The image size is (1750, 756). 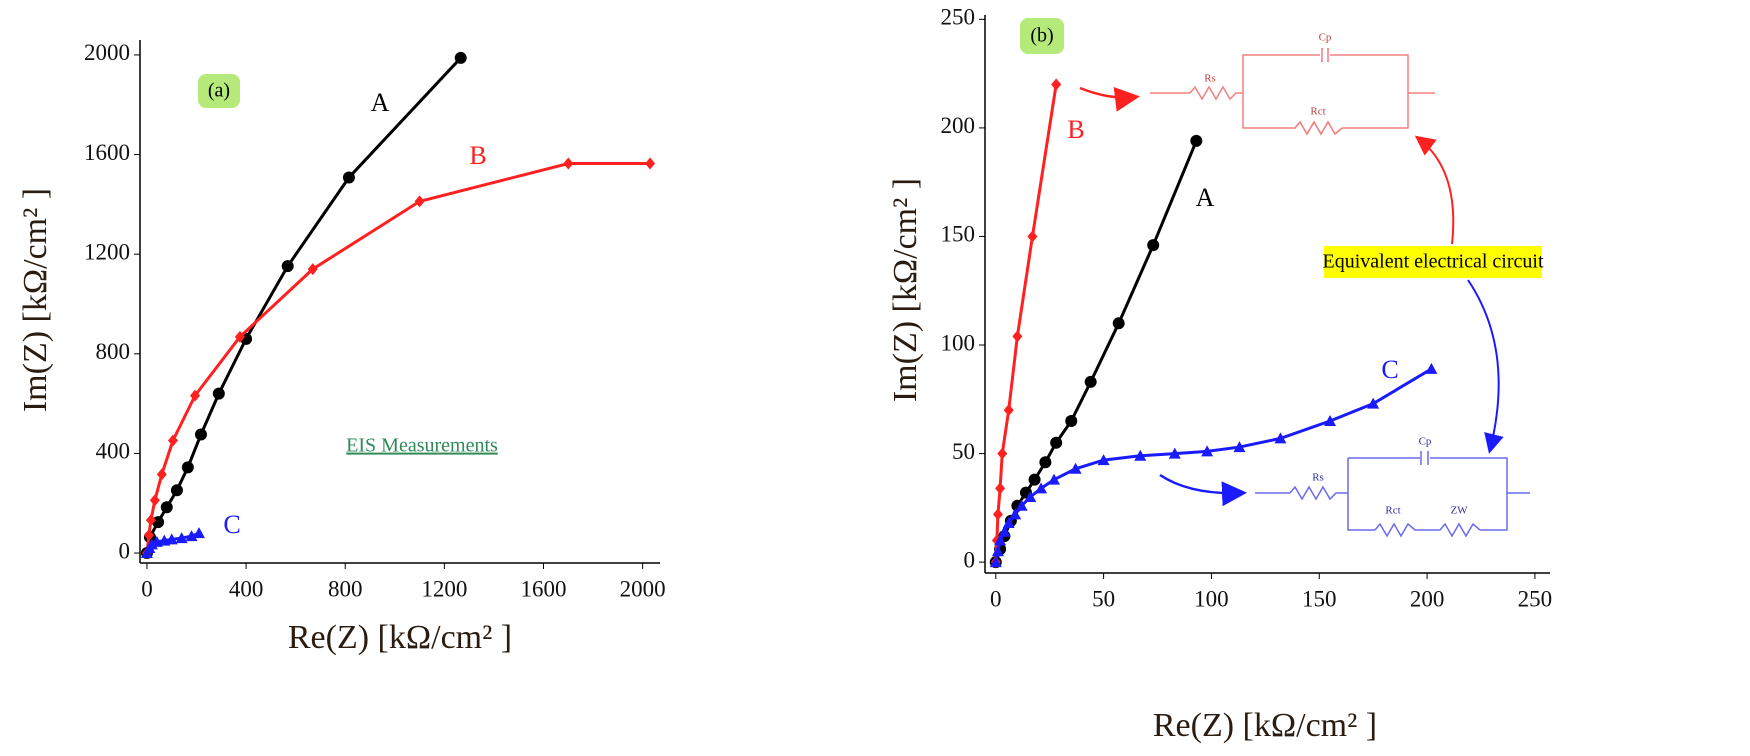 I want to click on series-name: A, so click(x=380, y=102).